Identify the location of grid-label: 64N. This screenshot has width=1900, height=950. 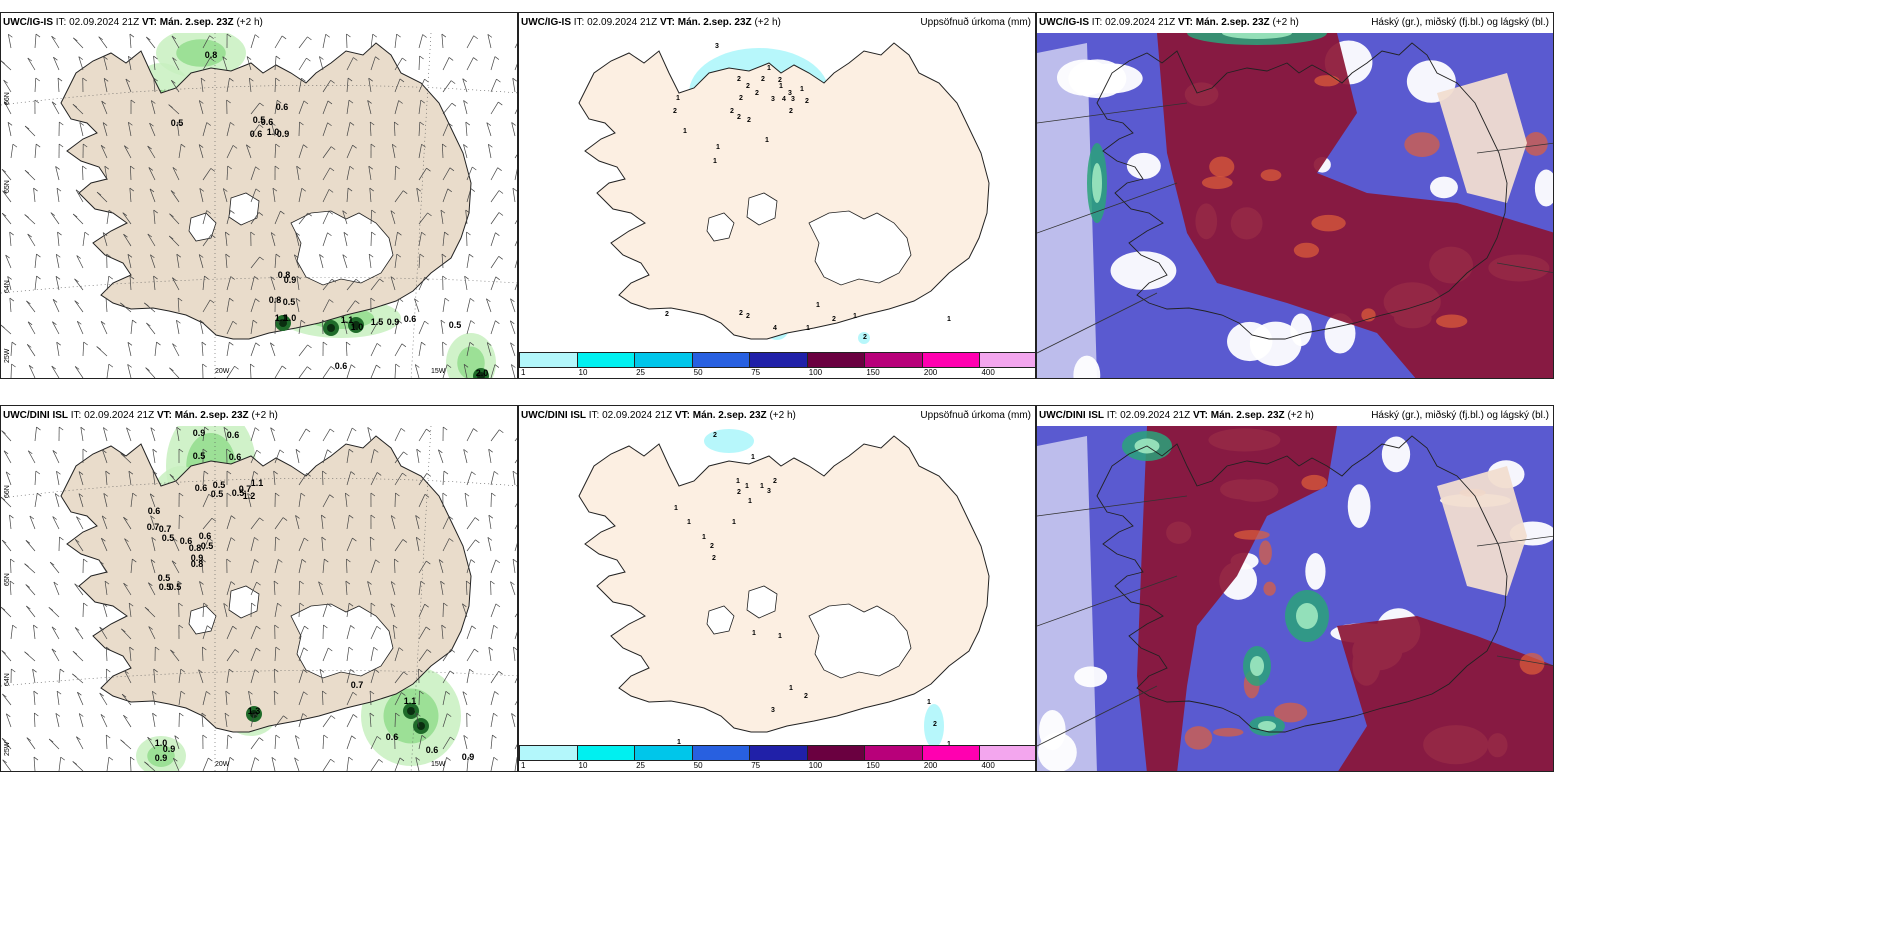
(7, 286).